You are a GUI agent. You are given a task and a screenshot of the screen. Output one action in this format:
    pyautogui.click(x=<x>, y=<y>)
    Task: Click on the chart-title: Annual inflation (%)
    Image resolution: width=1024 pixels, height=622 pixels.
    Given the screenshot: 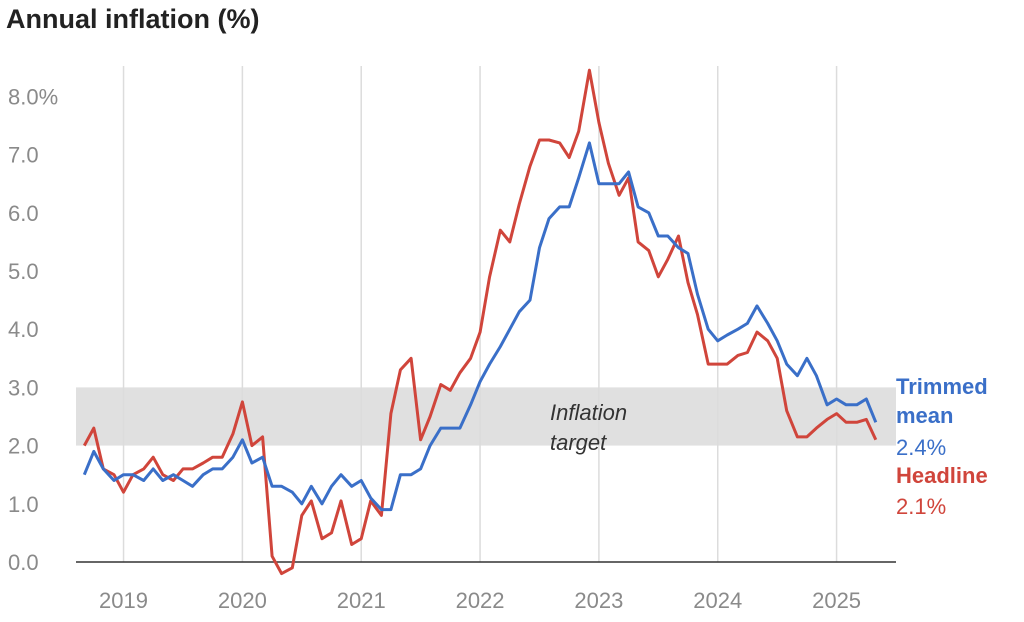 What is the action you would take?
    pyautogui.click(x=133, y=19)
    